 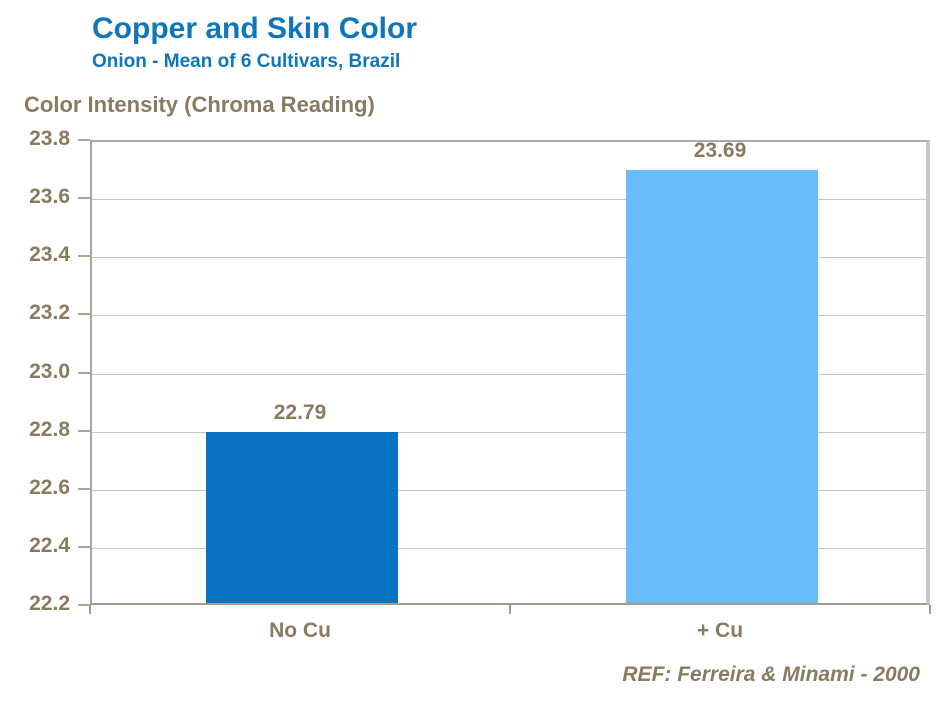 I want to click on y-tick-label: 22.8, so click(x=49, y=429).